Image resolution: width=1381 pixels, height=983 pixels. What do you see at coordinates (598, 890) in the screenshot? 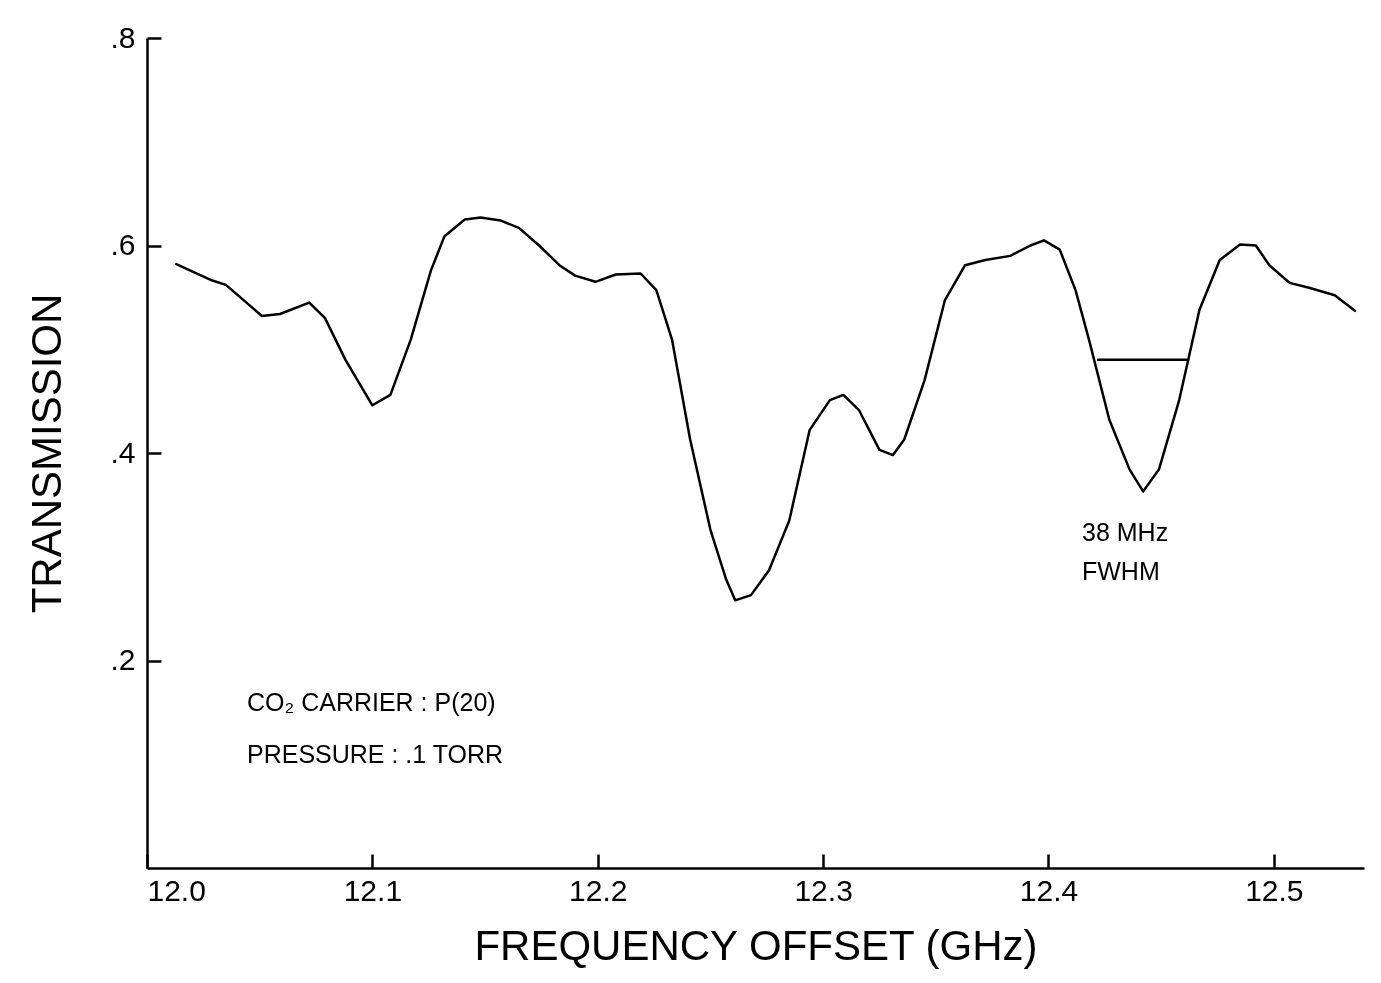
I see `x-tick-label: 12.2` at bounding box center [598, 890].